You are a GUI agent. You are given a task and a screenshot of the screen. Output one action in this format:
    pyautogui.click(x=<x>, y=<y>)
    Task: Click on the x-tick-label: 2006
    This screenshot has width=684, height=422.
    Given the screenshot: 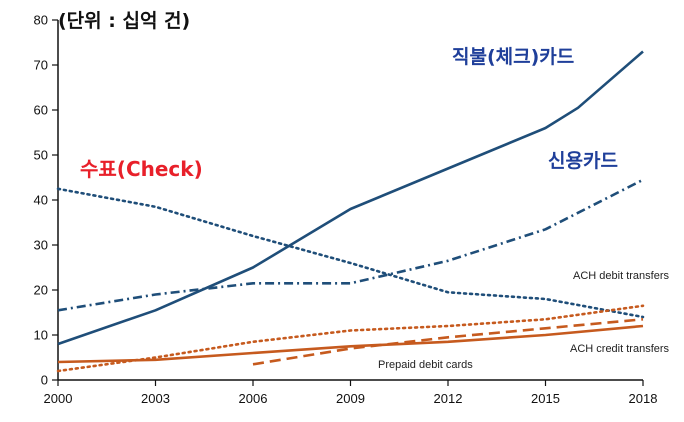 What is the action you would take?
    pyautogui.click(x=253, y=398)
    